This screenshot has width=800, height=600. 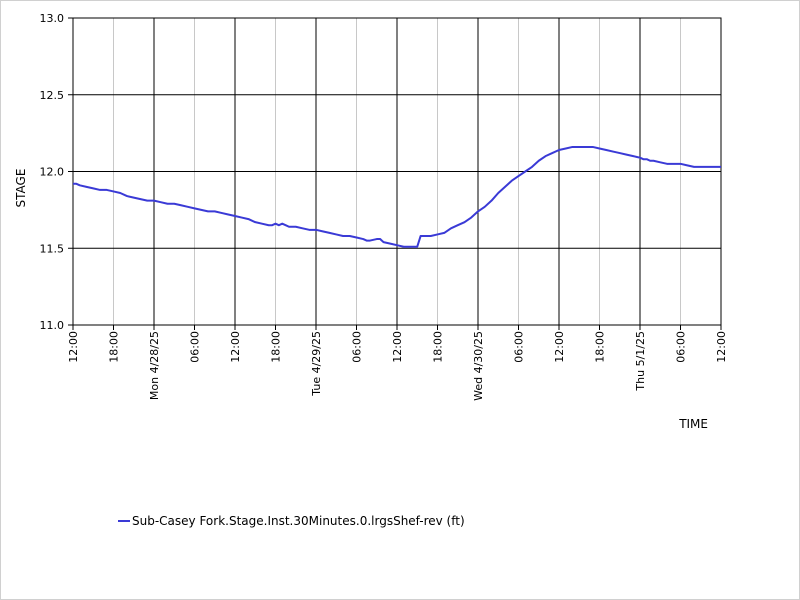 I want to click on x-tick-label: Mon 4/28/25, so click(x=154, y=365).